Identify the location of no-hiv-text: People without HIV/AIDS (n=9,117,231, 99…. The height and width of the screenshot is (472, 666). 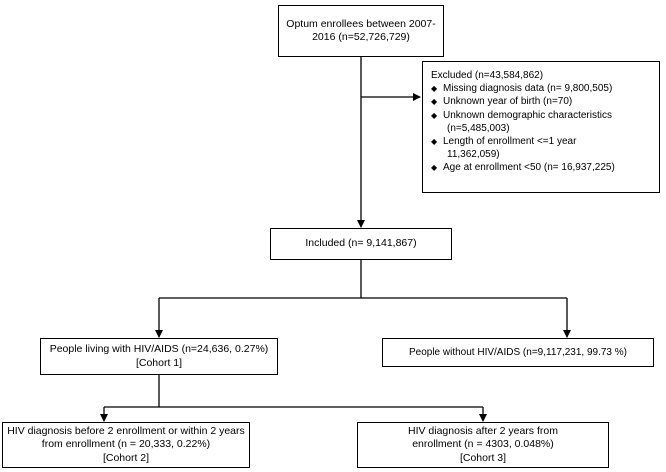
(517, 352).